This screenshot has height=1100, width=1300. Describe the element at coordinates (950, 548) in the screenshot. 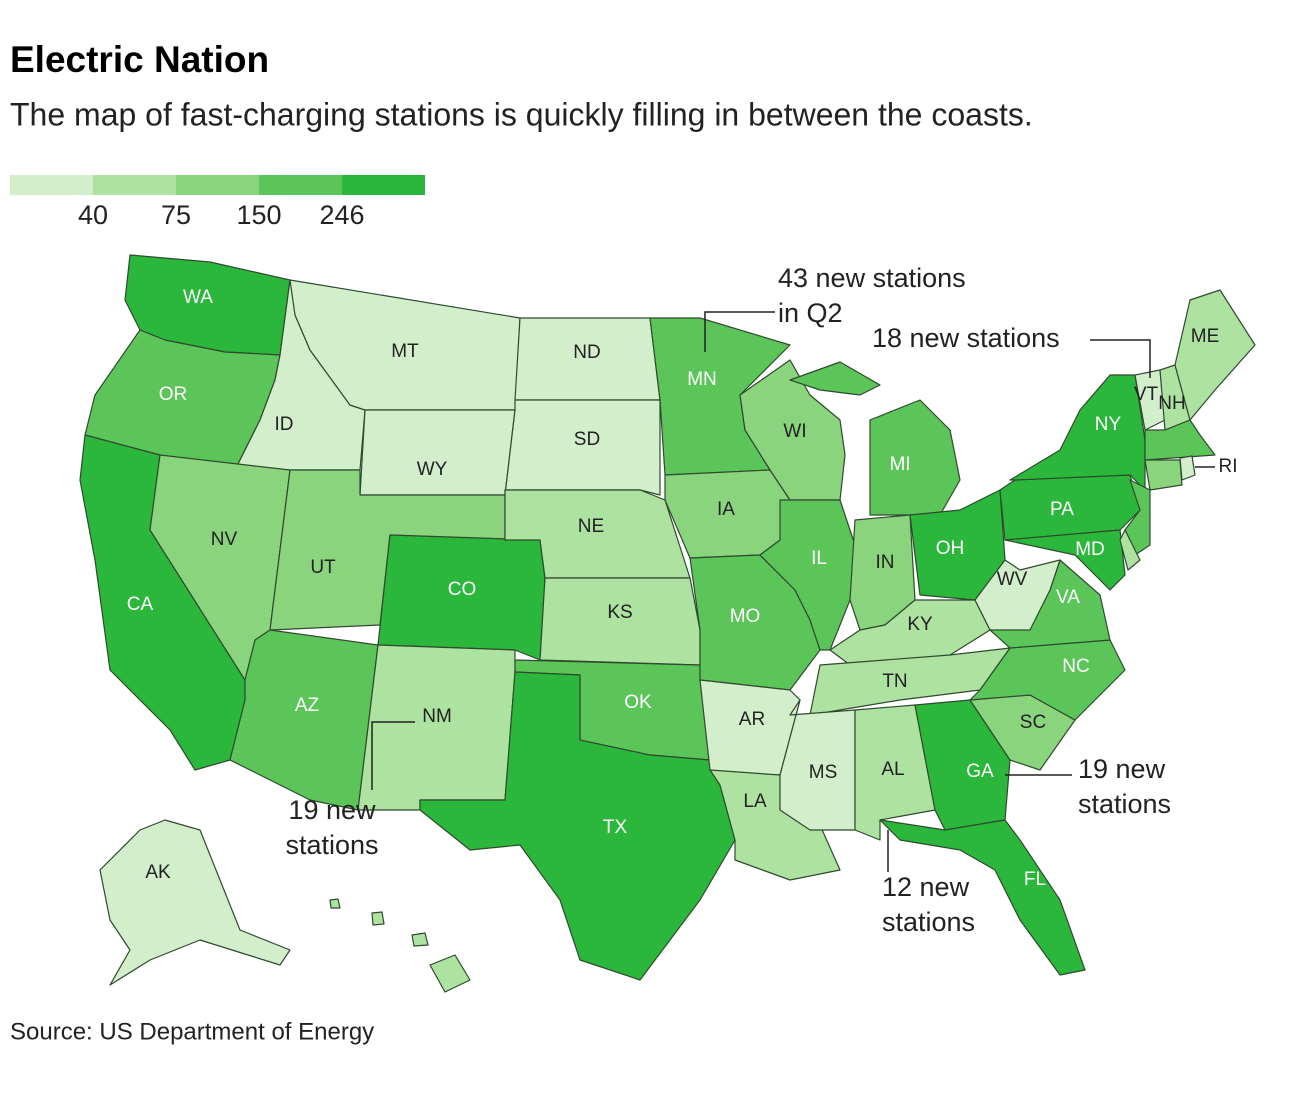

I see `state-label: OH` at that location.